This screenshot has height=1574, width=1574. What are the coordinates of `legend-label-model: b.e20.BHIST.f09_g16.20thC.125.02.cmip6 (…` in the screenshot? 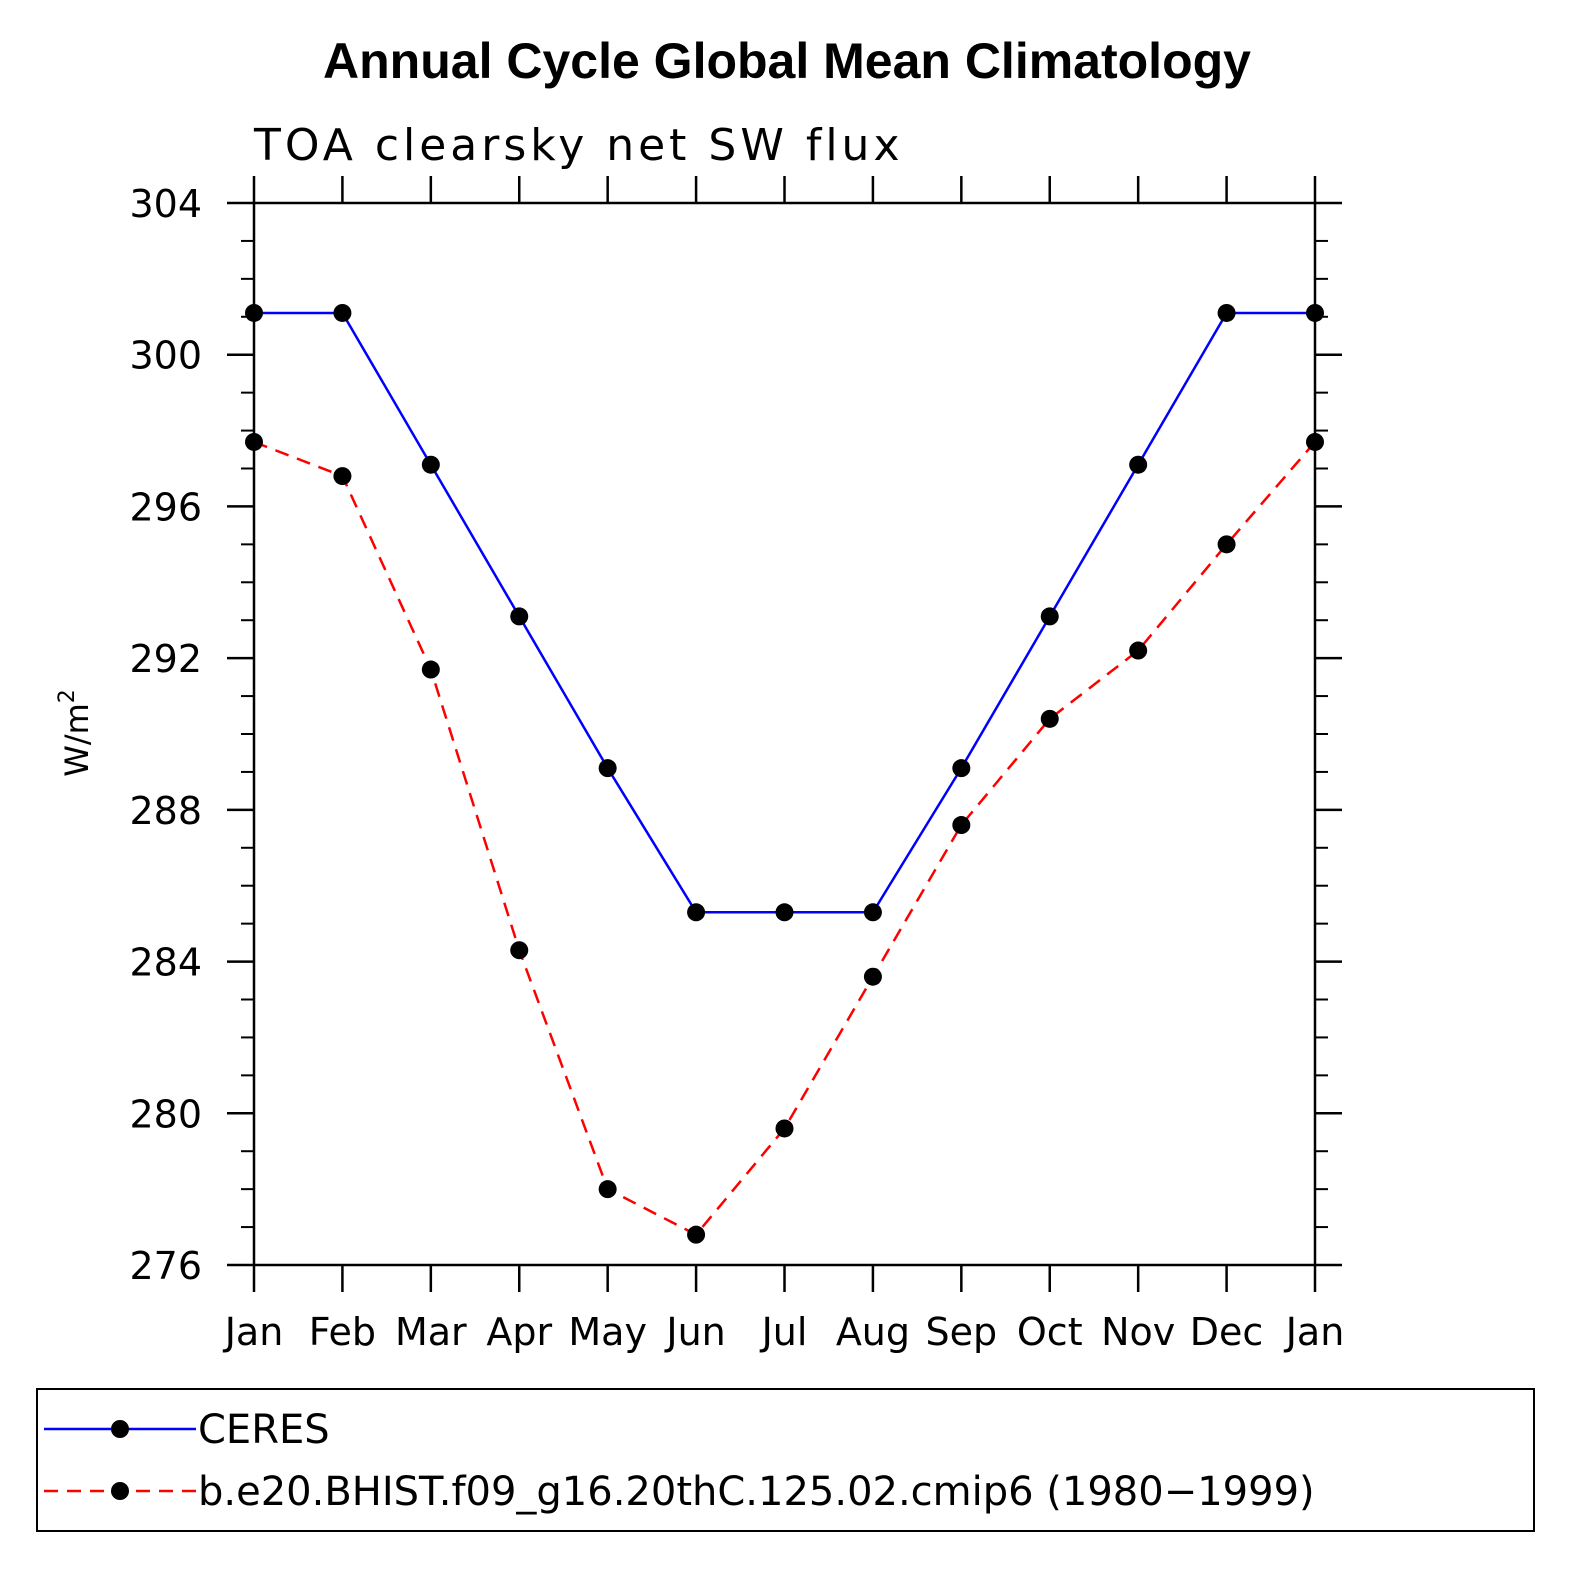 It's located at (756, 1492).